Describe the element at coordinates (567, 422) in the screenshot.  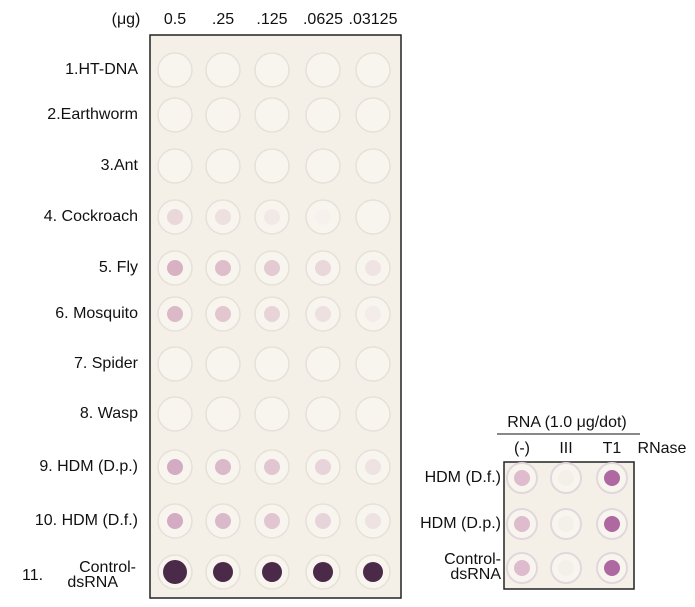
I see `inset-title: RNA (1.0 μg/dot)` at that location.